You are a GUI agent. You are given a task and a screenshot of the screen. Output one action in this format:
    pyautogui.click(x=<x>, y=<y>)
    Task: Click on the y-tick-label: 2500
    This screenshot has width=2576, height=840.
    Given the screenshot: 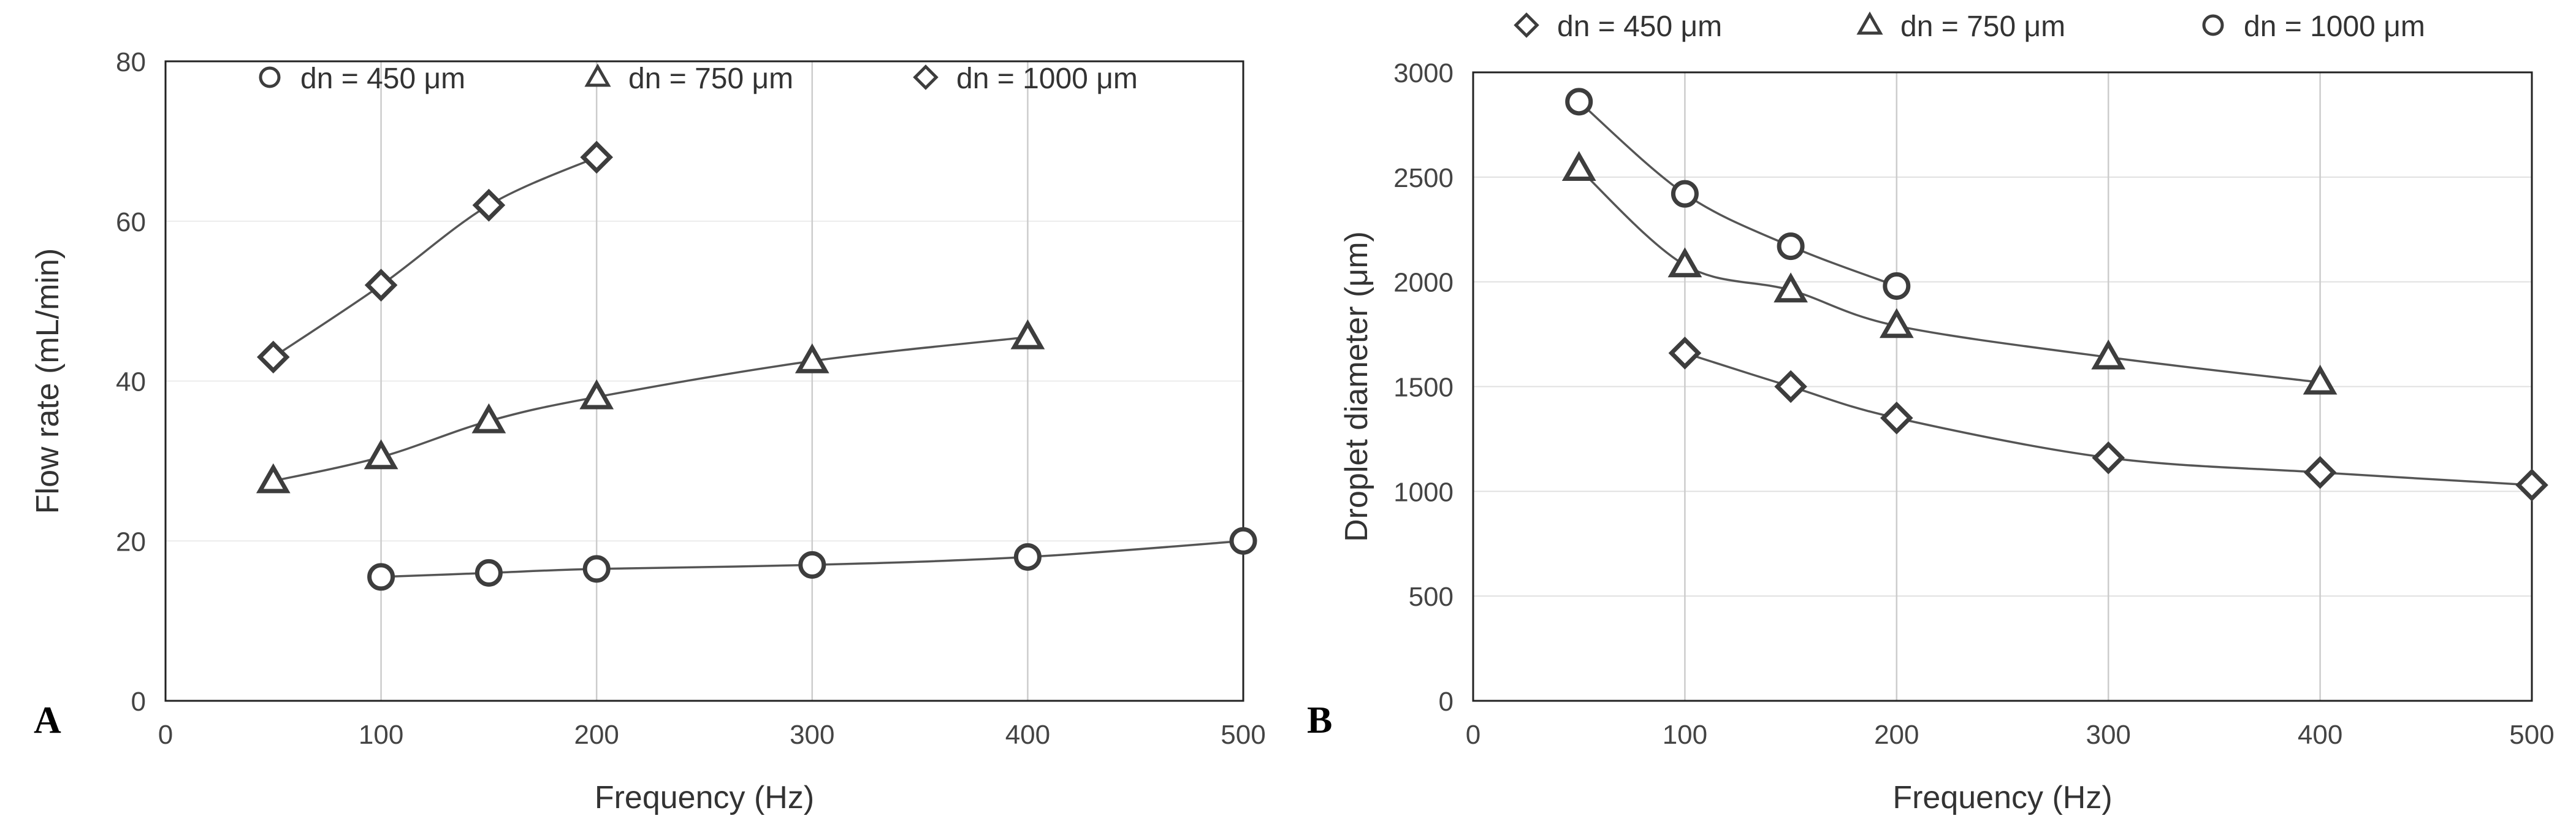 What is the action you would take?
    pyautogui.click(x=1423, y=178)
    